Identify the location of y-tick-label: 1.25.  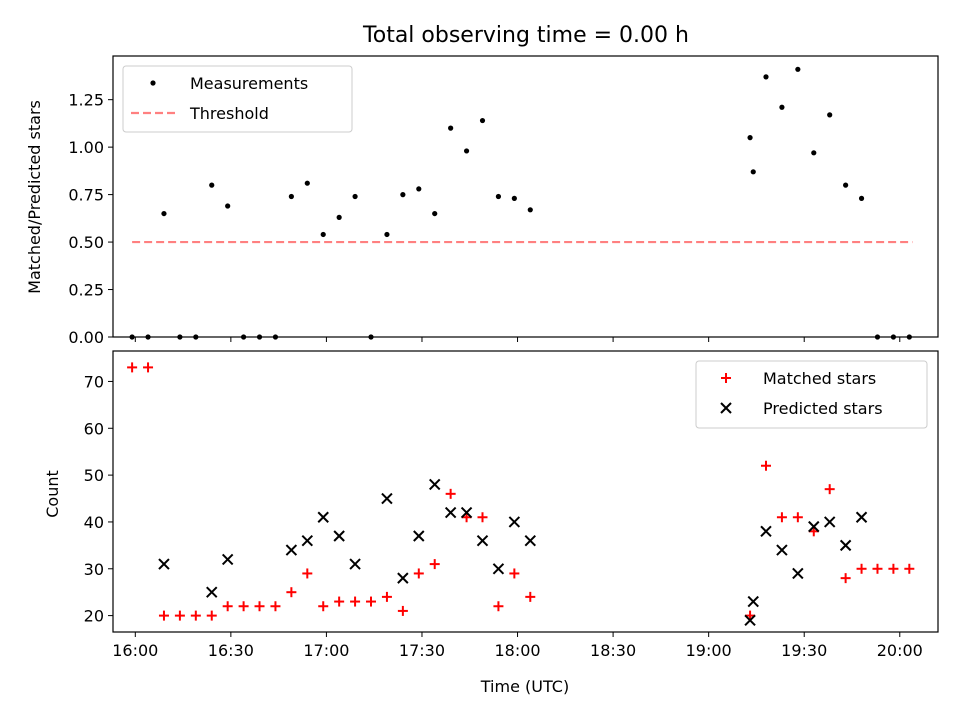
(86, 100).